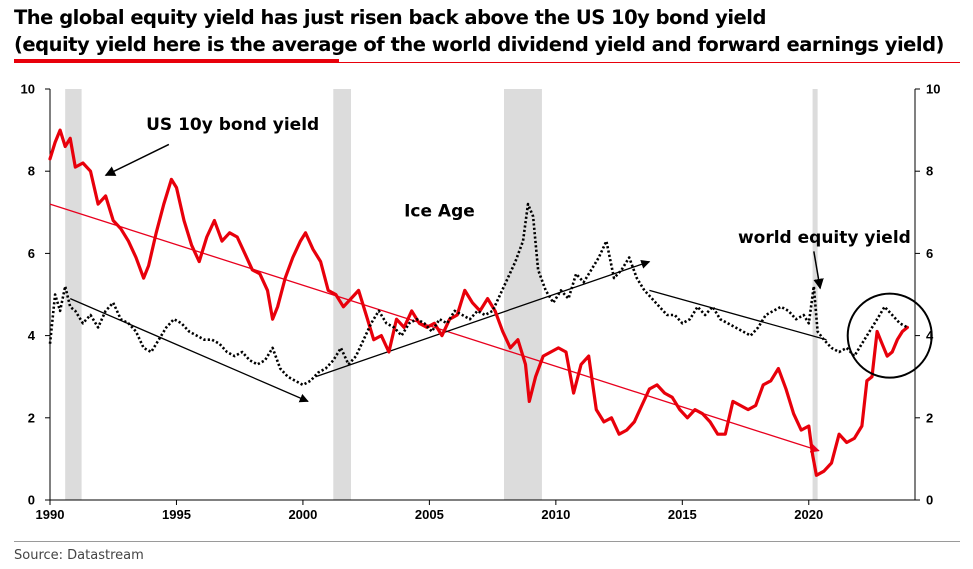 The height and width of the screenshot is (569, 973). What do you see at coordinates (487, 62) in the screenshot?
I see `title-rule` at bounding box center [487, 62].